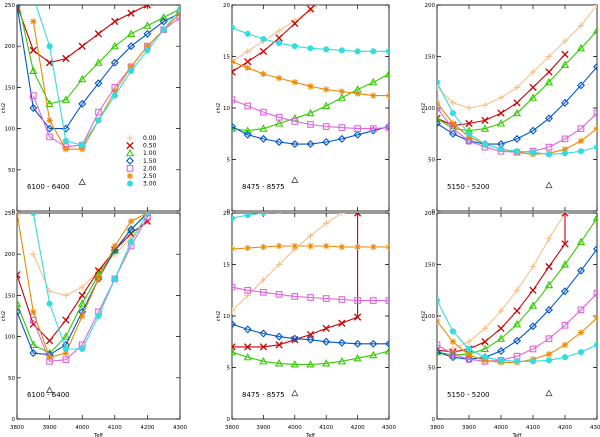 The image size is (600, 437). Describe the element at coordinates (130, 145) in the screenshot. I see `legend-marker-0.50` at that location.